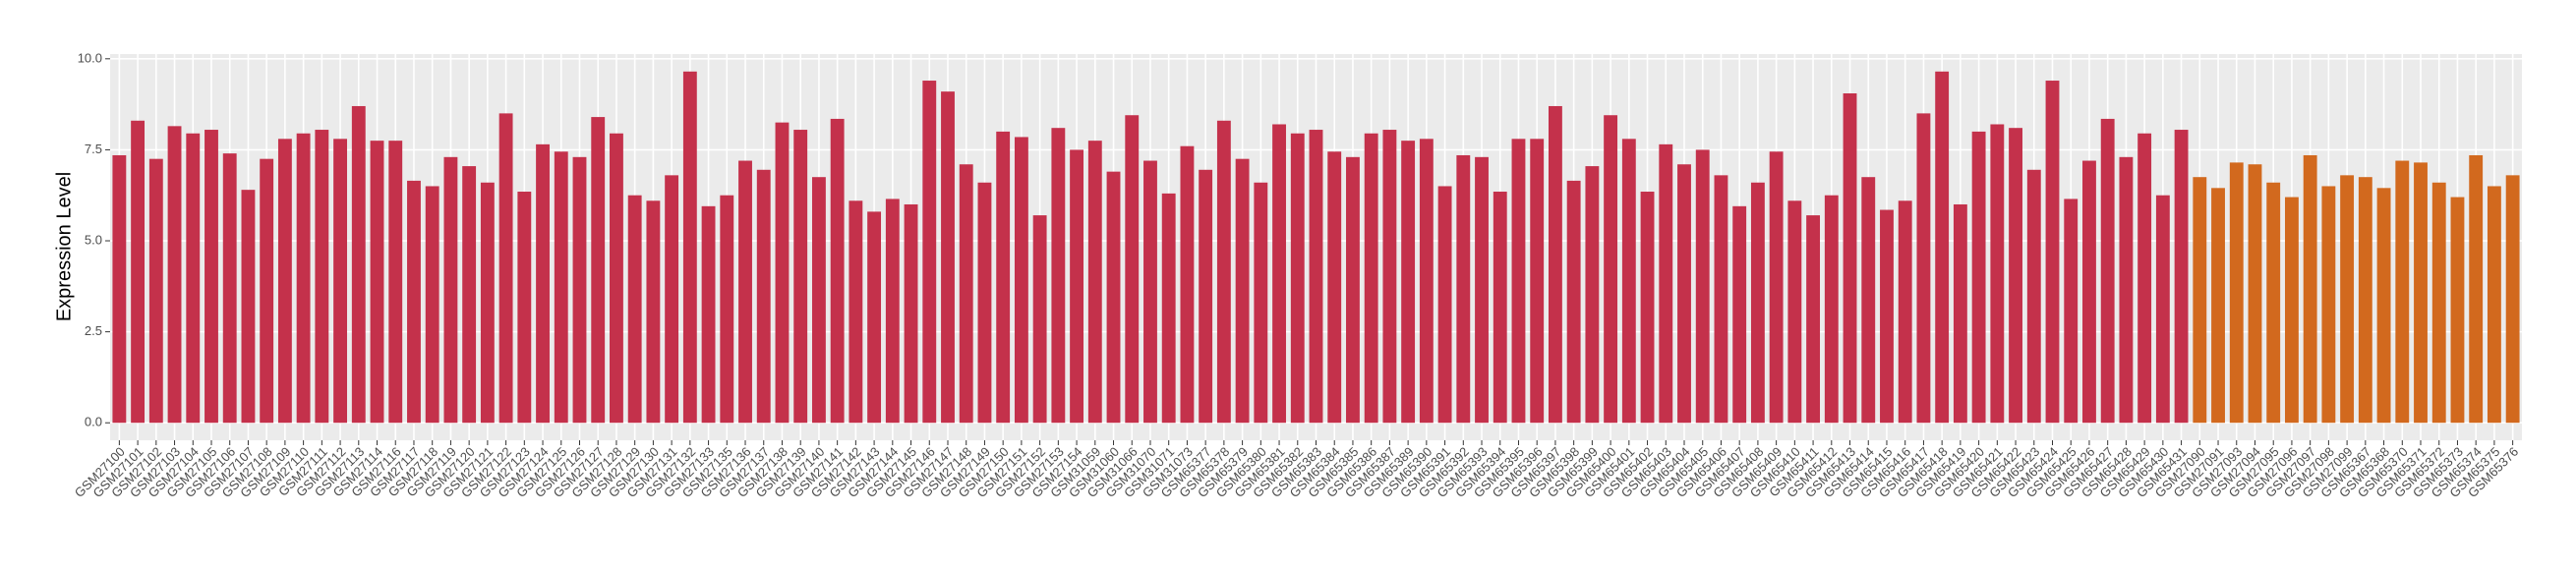 The image size is (2576, 570). Describe the element at coordinates (93, 330) in the screenshot. I see `y-tick-label: 2.5` at that location.